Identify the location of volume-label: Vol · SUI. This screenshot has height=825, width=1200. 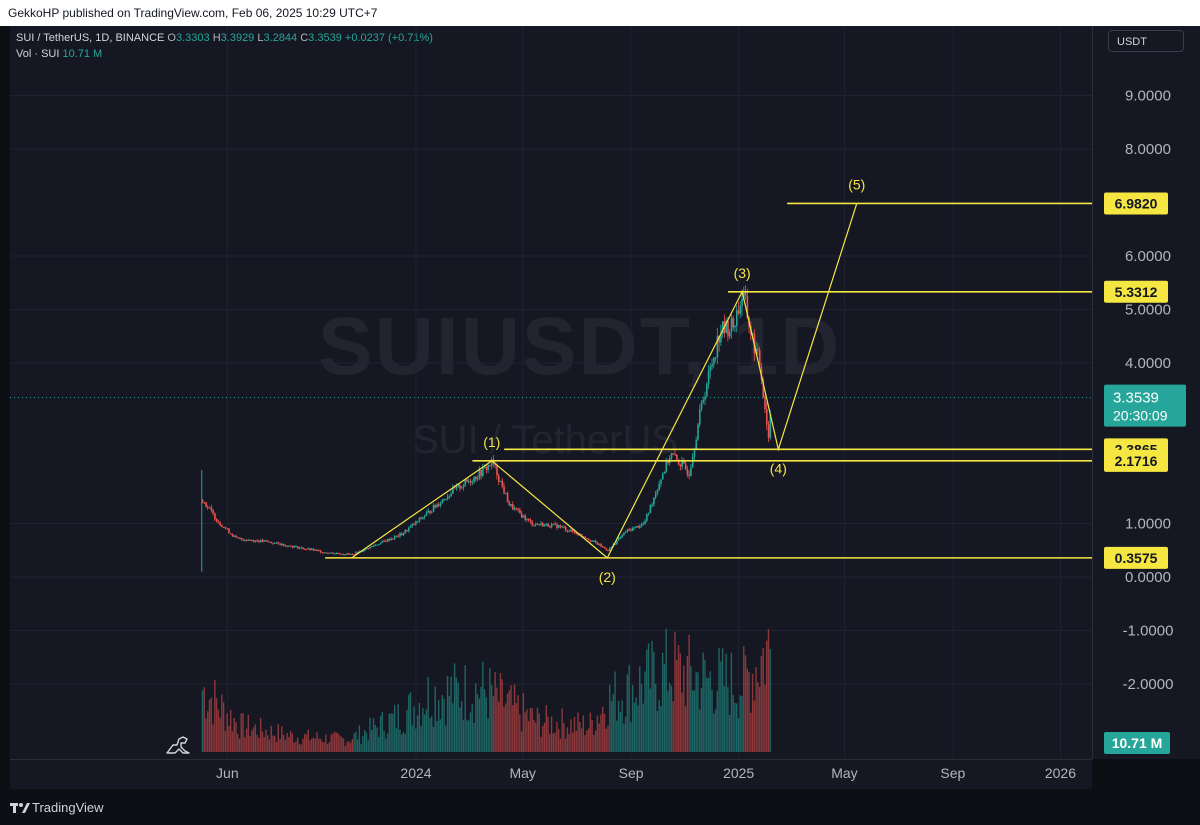
(38, 54).